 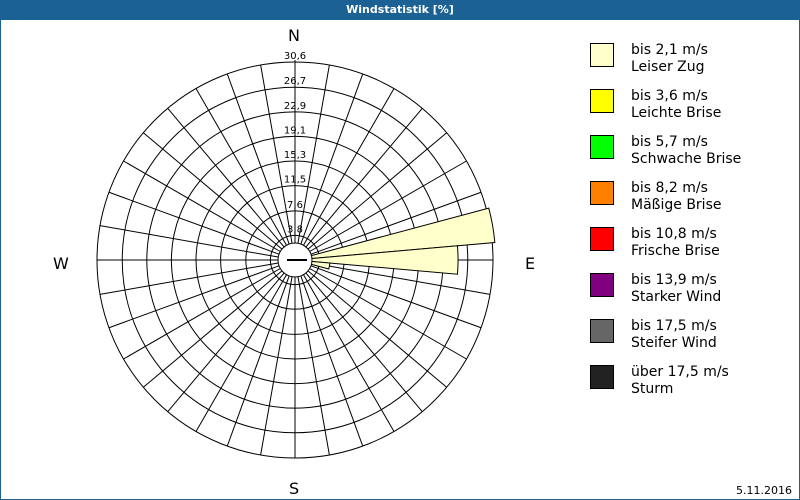 What do you see at coordinates (295, 130) in the screenshot?
I see `radial-tick-label: 19,1` at bounding box center [295, 130].